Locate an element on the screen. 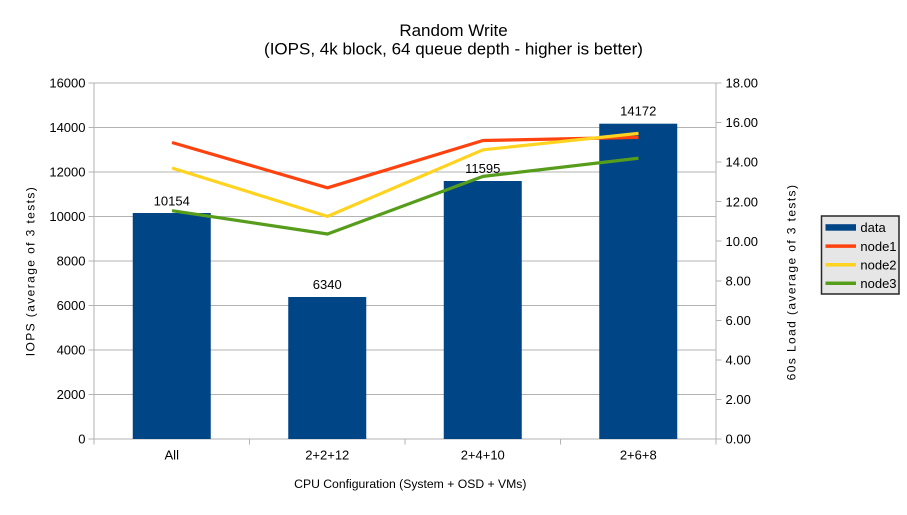  svg-text: 2+6+8 is located at coordinates (638, 455).